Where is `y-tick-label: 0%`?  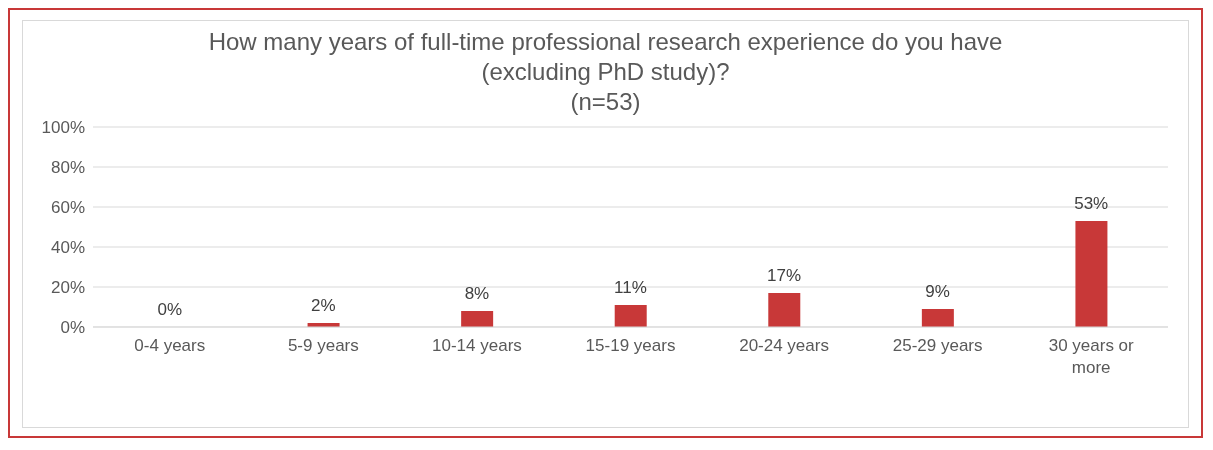 y-tick-label: 0% is located at coordinates (72, 328).